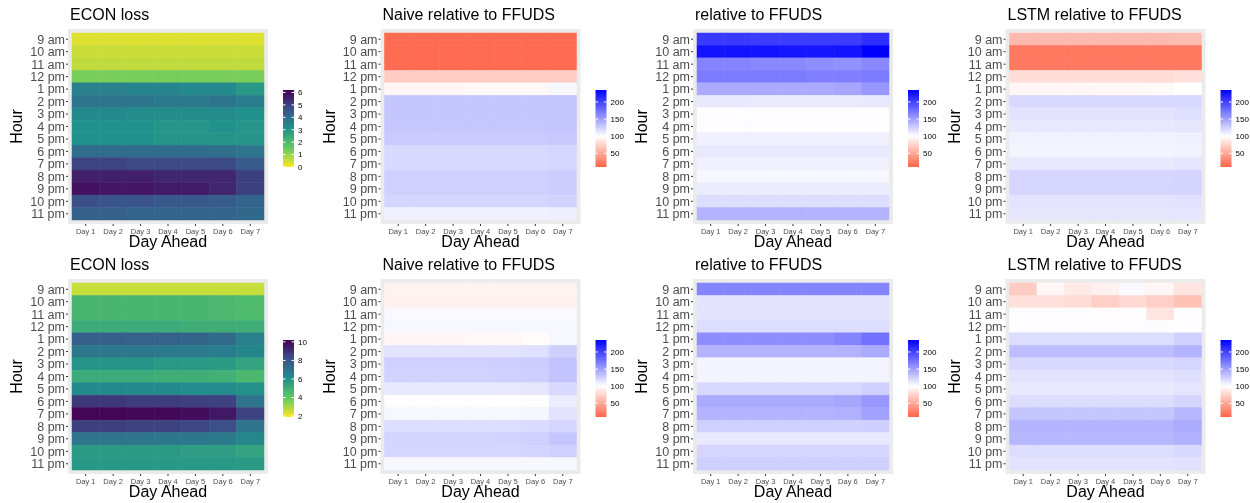  Describe the element at coordinates (1094, 264) in the screenshot. I see `chart-title: LSTM relative to FFUDS` at that location.